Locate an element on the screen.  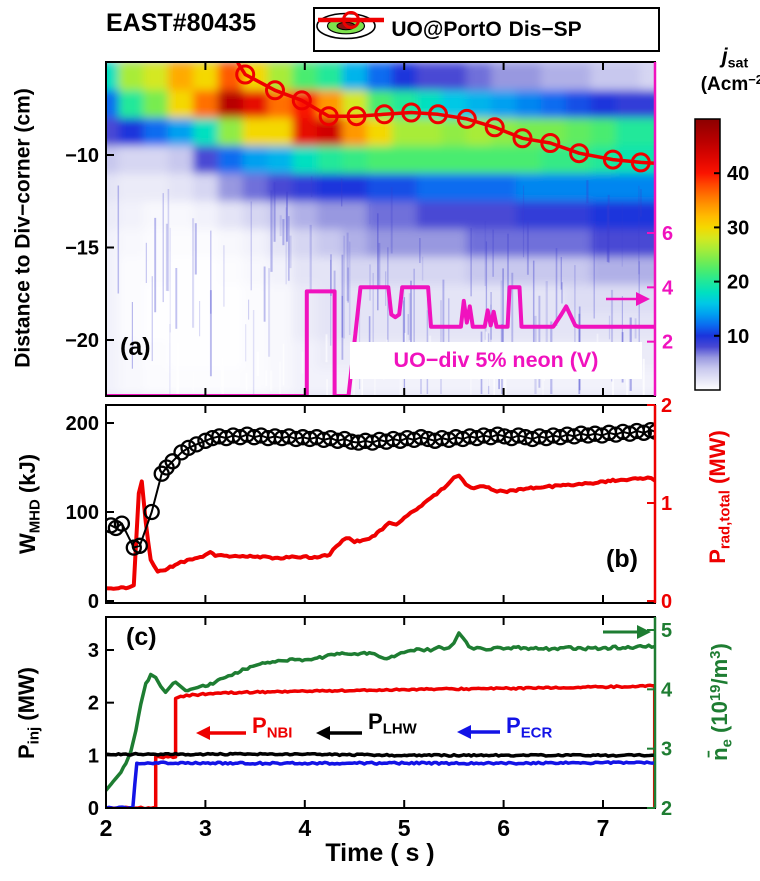
n-e-line is located at coordinates (380, 711).